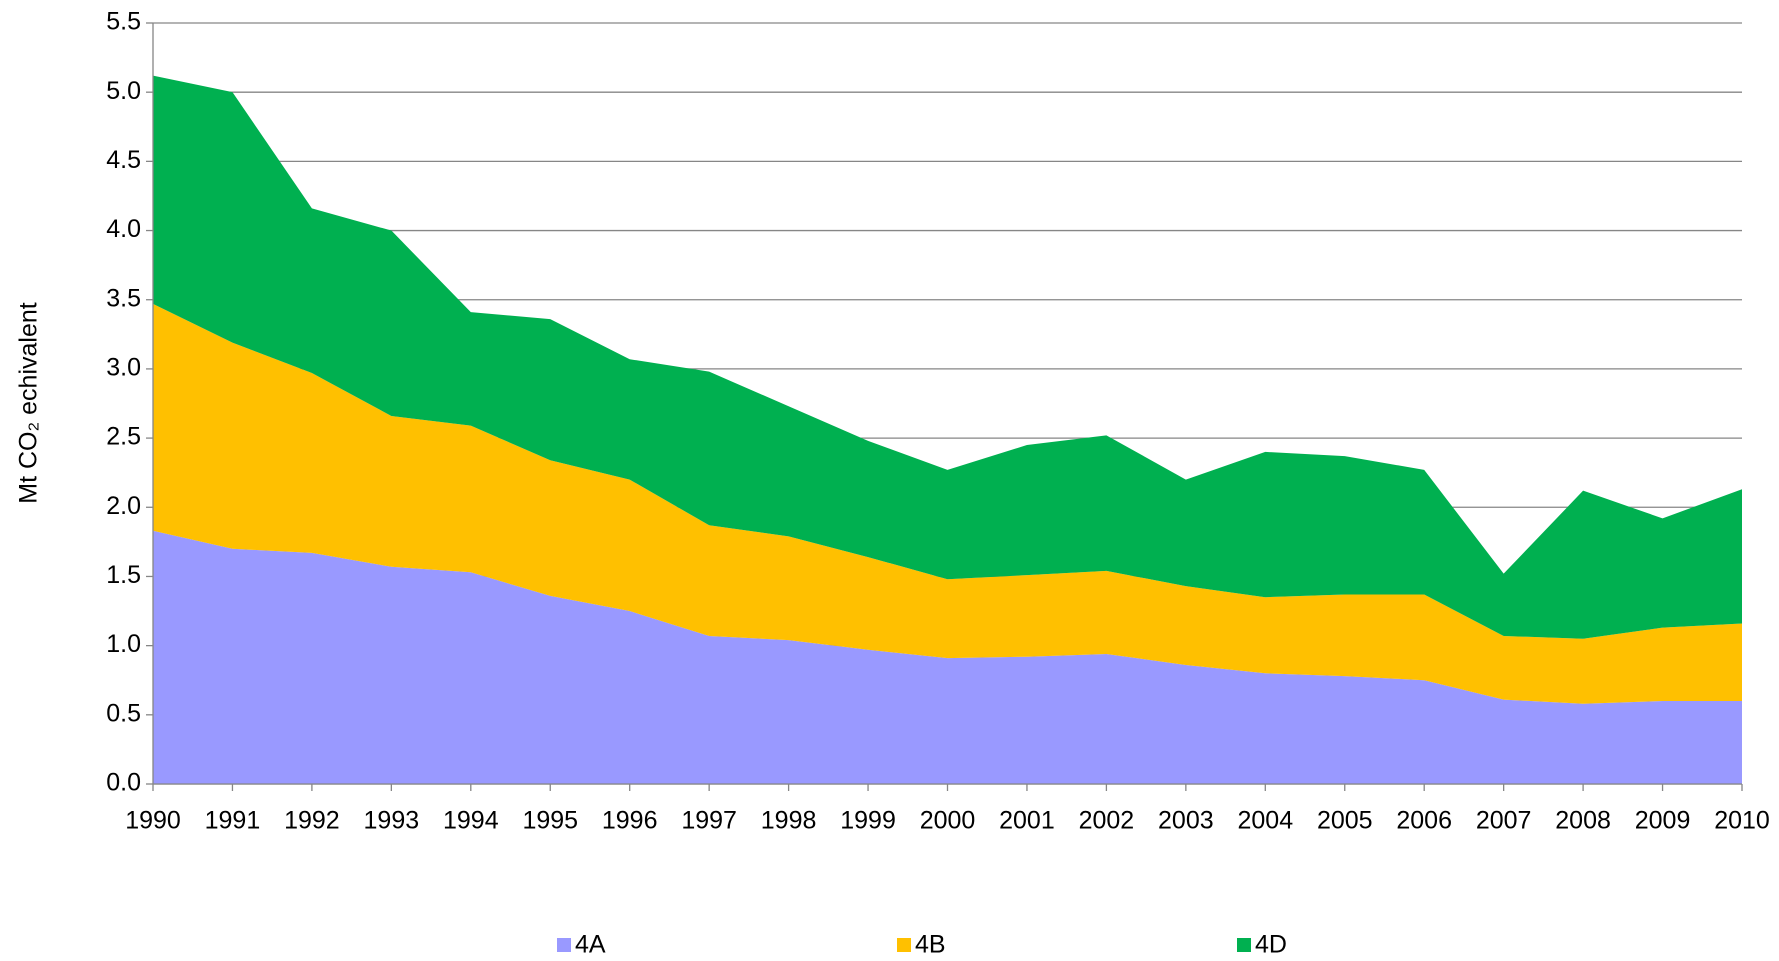 The width and height of the screenshot is (1779, 961). I want to click on x-tick-label: 1998, so click(789, 821).